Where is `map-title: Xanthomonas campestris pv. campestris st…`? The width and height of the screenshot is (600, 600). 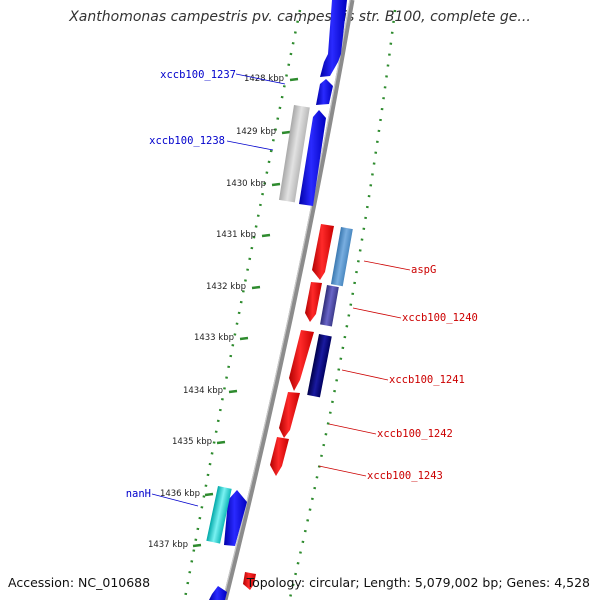
map-title: Xanthomonas campestris pv. campestris st… is located at coordinates (300, 17).